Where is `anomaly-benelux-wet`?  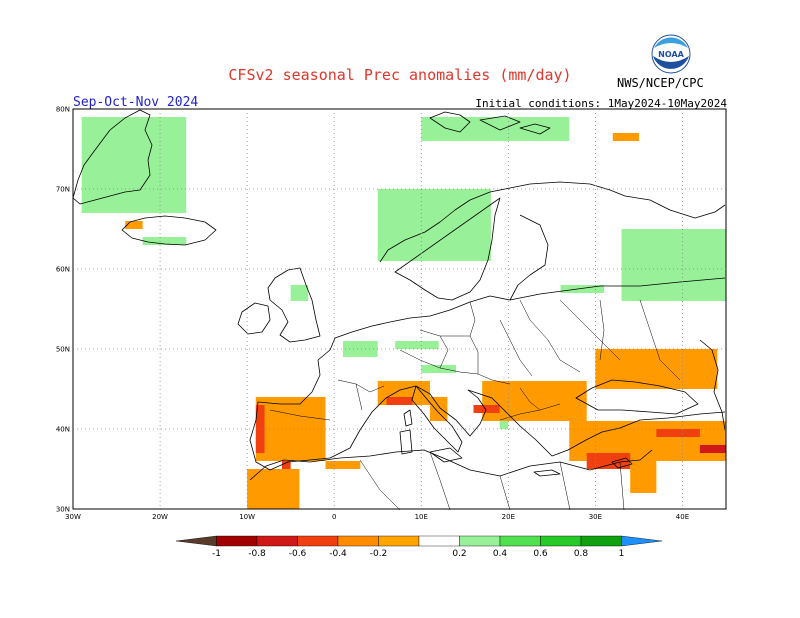 anomaly-benelux-wet is located at coordinates (360, 349).